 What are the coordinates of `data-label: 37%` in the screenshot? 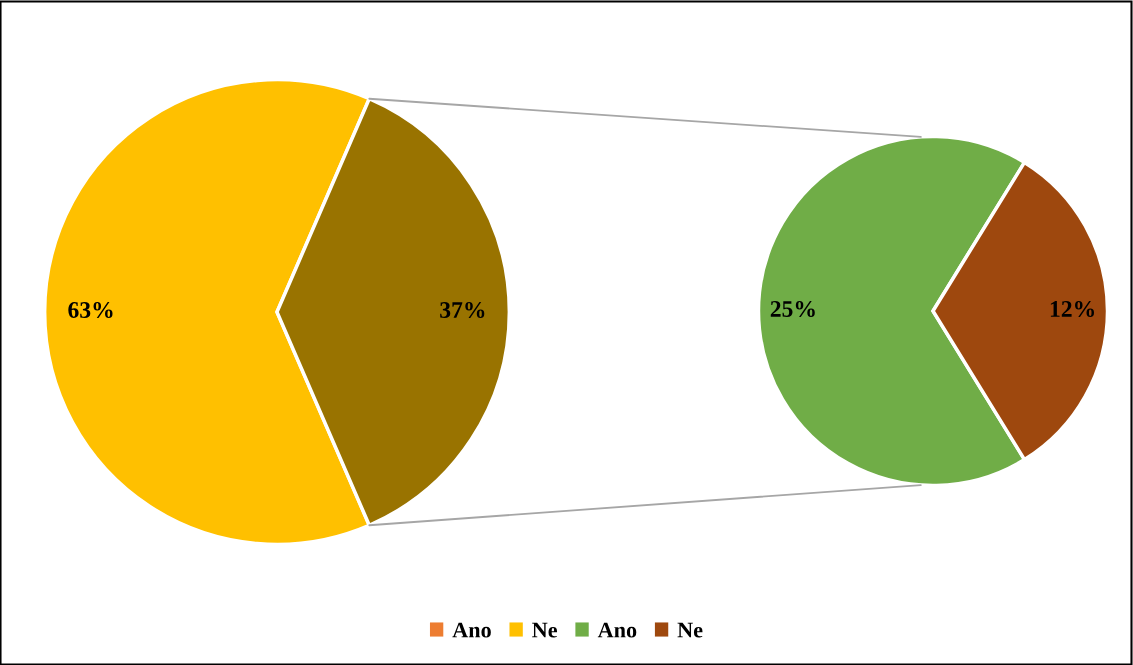 It's located at (462, 309).